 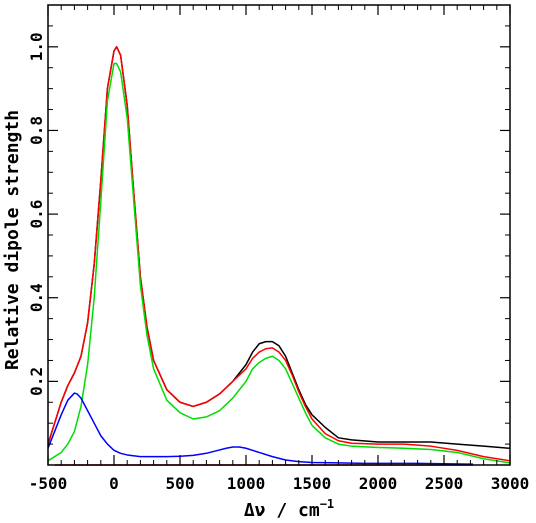 I want to click on x-axis-label-superscript: −1, so click(x=327, y=504).